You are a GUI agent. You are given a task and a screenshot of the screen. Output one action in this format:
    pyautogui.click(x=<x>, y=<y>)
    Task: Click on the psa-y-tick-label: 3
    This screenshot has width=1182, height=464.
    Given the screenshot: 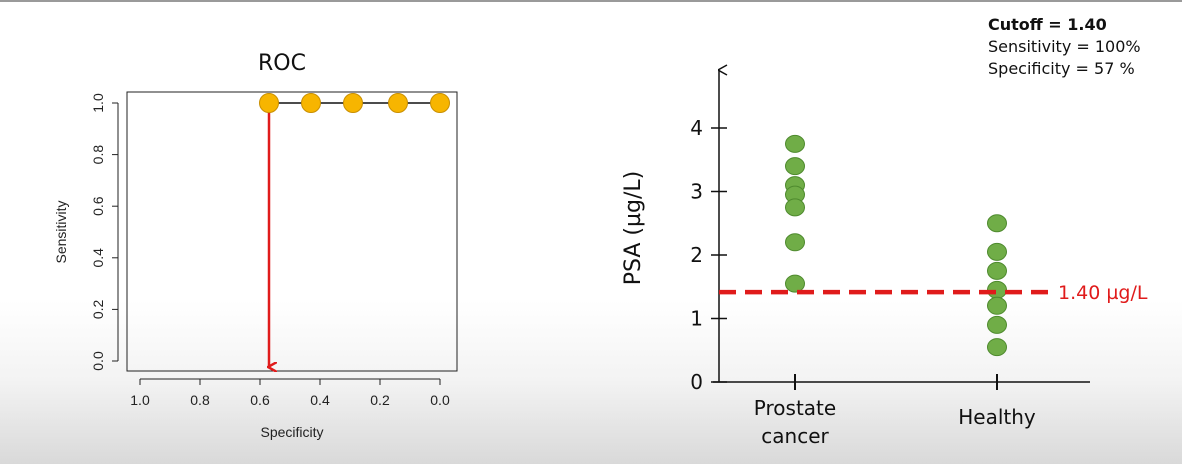 What is the action you would take?
    pyautogui.click(x=696, y=192)
    